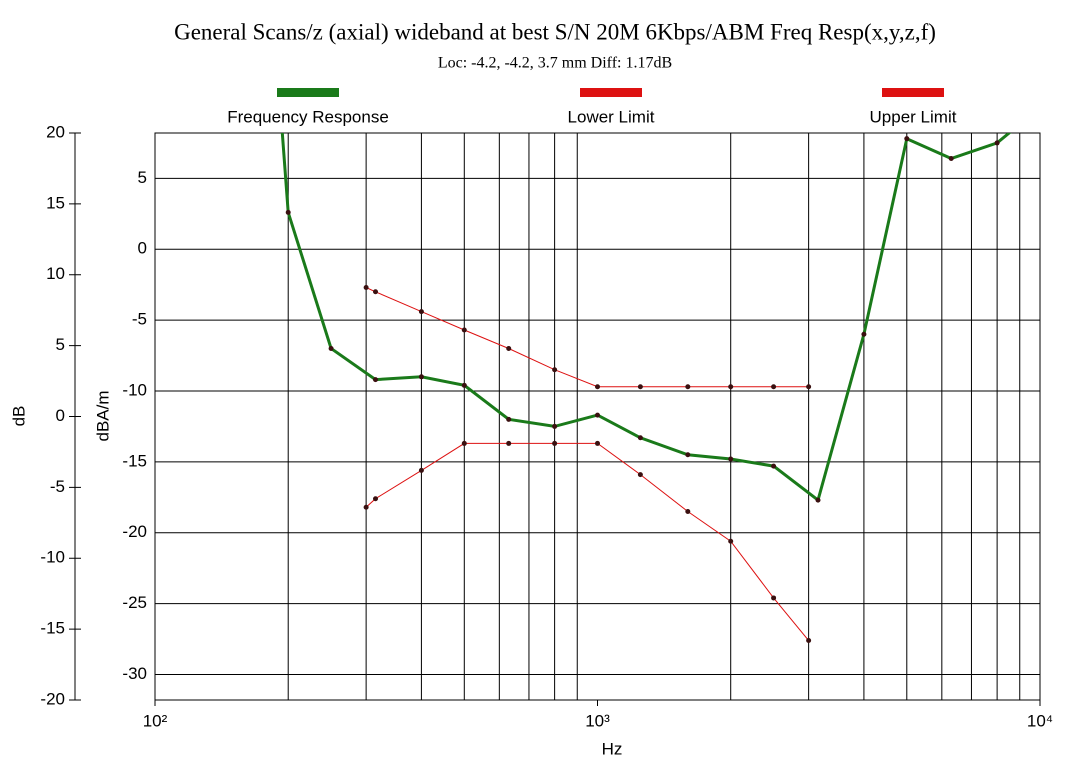 This screenshot has height=761, width=1091. I want to click on y2-tick-label: 5, so click(142, 177).